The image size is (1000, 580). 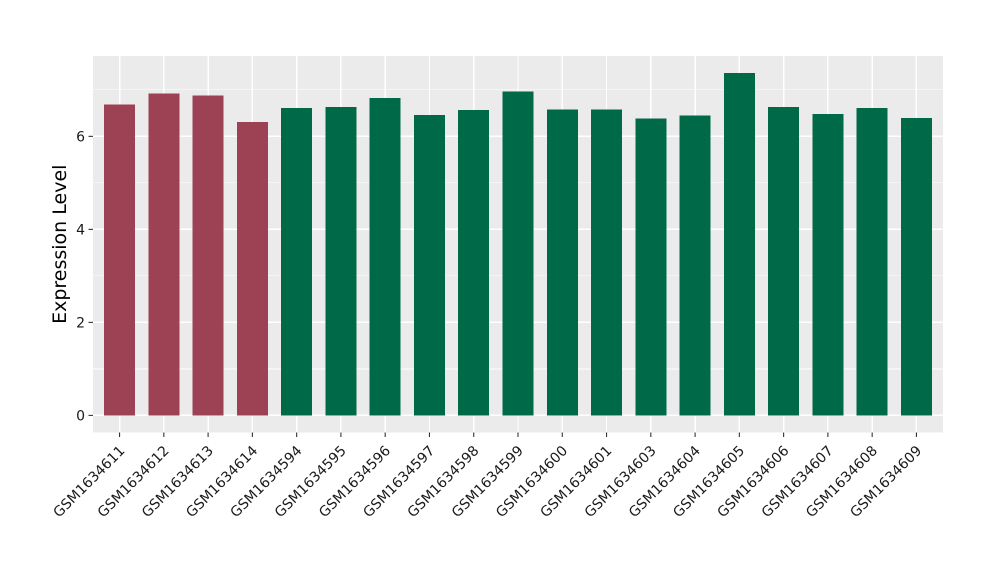 What do you see at coordinates (828, 265) in the screenshot?
I see `bar-GSM1634607` at bounding box center [828, 265].